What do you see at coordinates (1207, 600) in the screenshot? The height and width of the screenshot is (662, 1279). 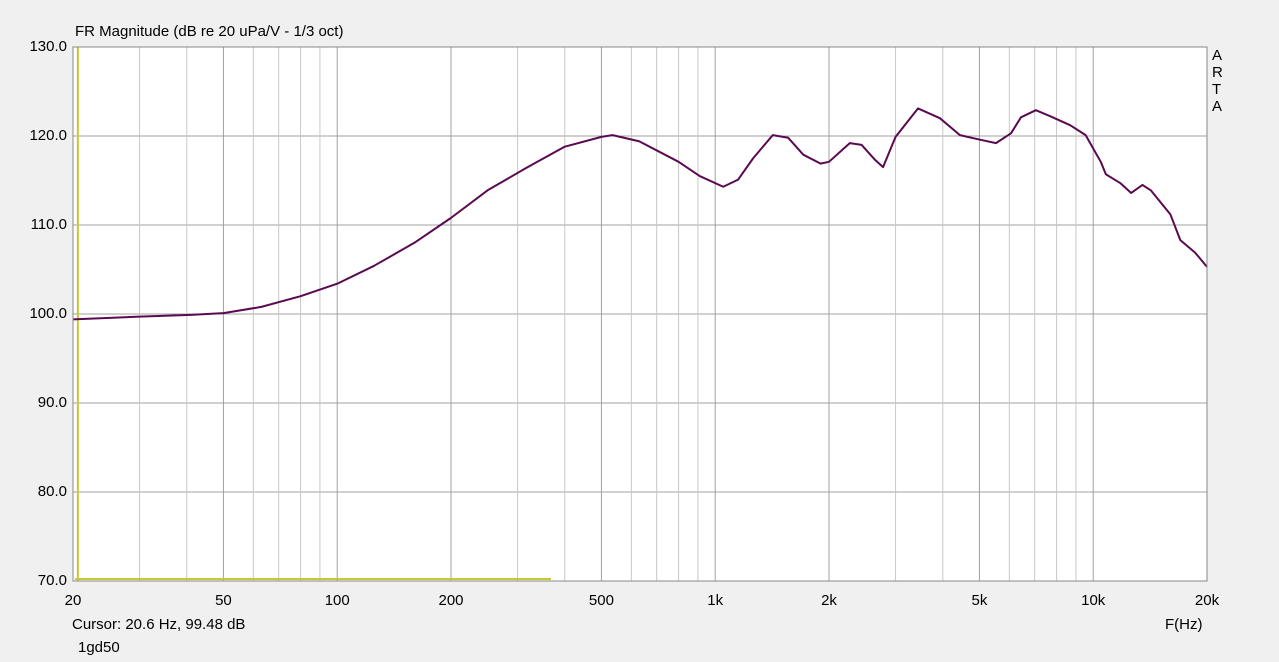 I see `x-tick-label: 20k` at bounding box center [1207, 600].